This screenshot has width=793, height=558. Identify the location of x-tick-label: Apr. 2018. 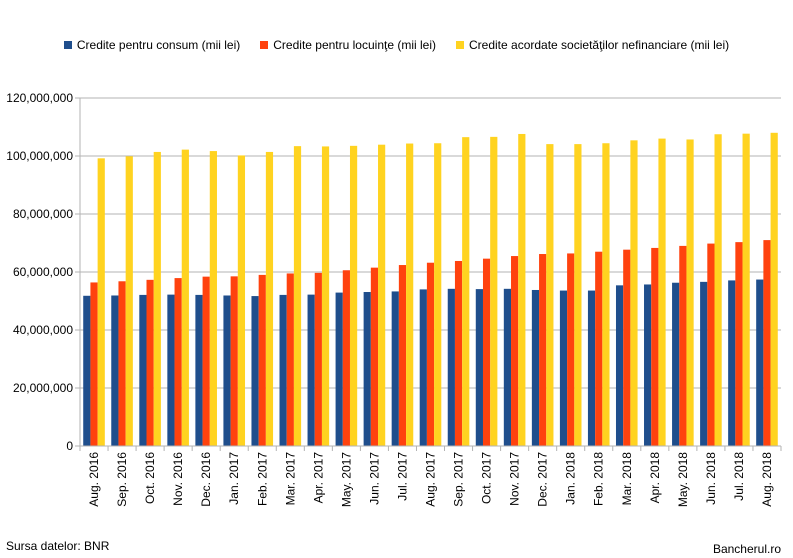
(655, 478).